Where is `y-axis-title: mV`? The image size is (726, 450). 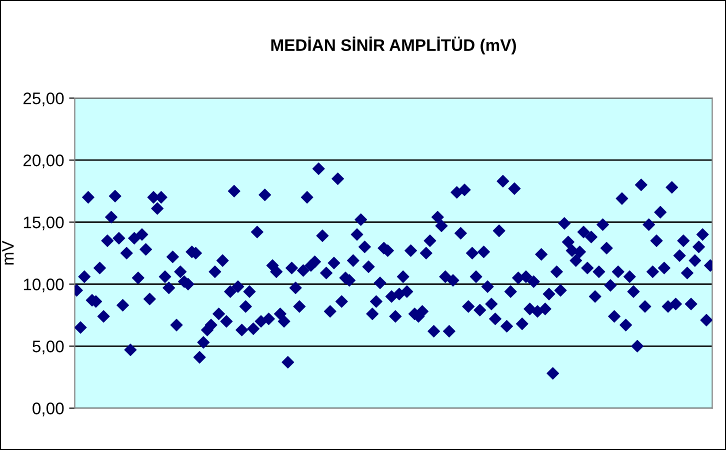
y-axis-title: mV is located at coordinates (8, 252).